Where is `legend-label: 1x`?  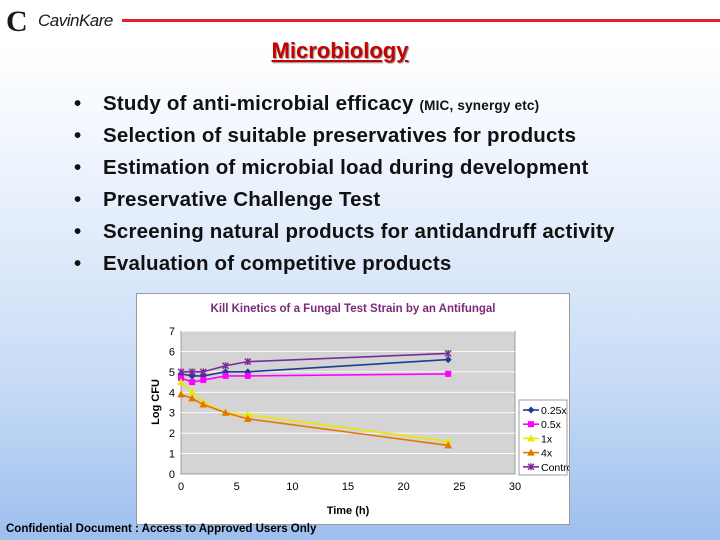
legend-label: 1x is located at coordinates (547, 439).